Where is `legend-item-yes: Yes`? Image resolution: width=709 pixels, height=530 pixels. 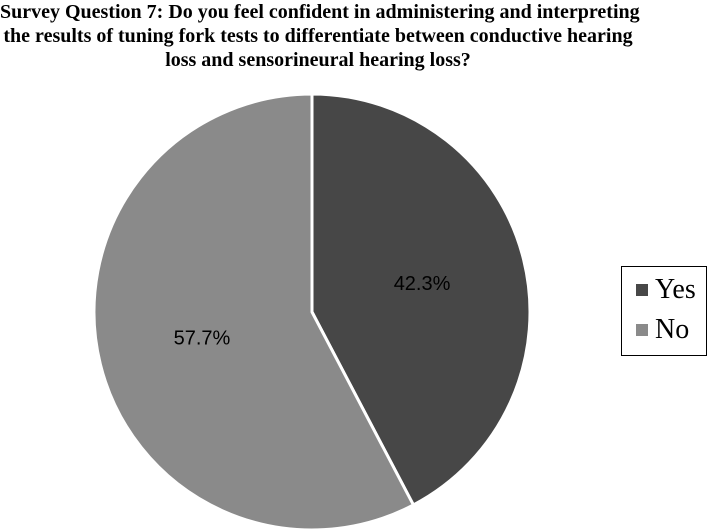
legend-item-yes: Yes is located at coordinates (666, 290).